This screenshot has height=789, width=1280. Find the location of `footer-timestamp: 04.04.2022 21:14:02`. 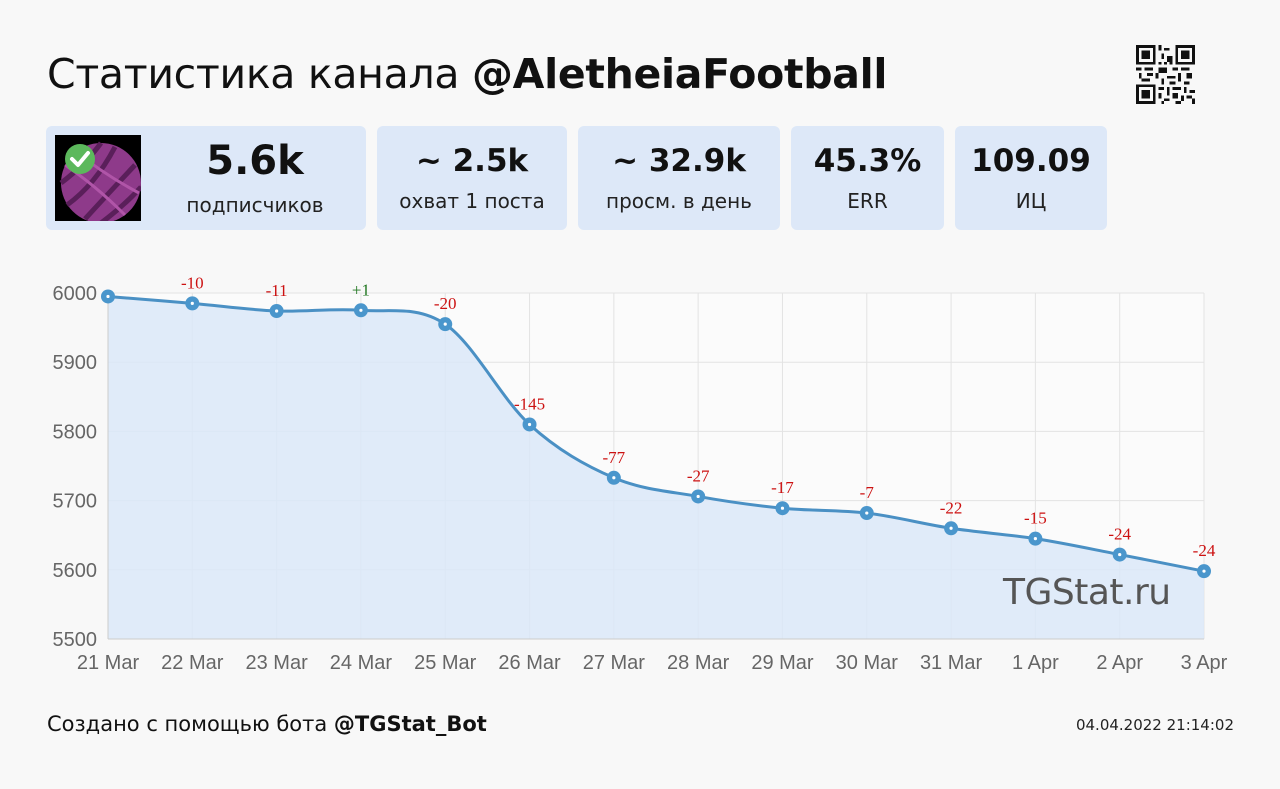

footer-timestamp: 04.04.2022 21:14:02 is located at coordinates (1154, 725).